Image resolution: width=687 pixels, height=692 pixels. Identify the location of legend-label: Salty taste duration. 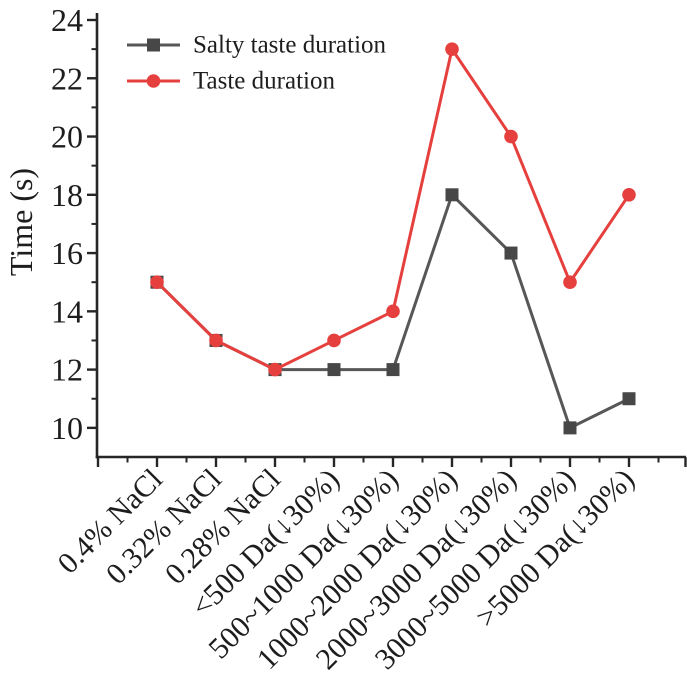
(290, 45).